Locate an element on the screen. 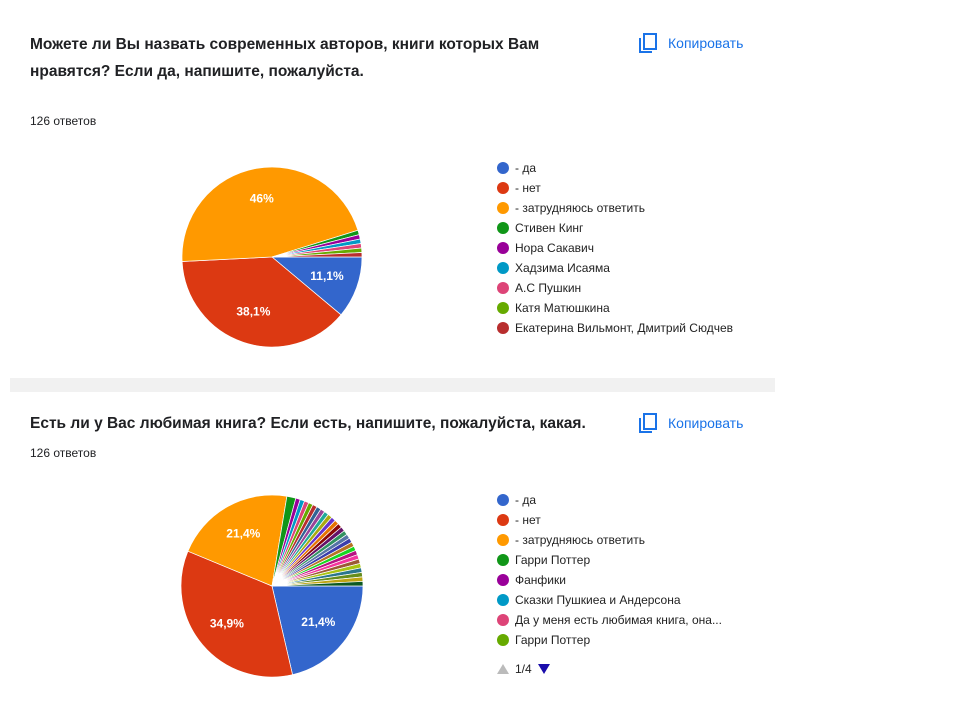  slice-label: 34,9% is located at coordinates (227, 623).